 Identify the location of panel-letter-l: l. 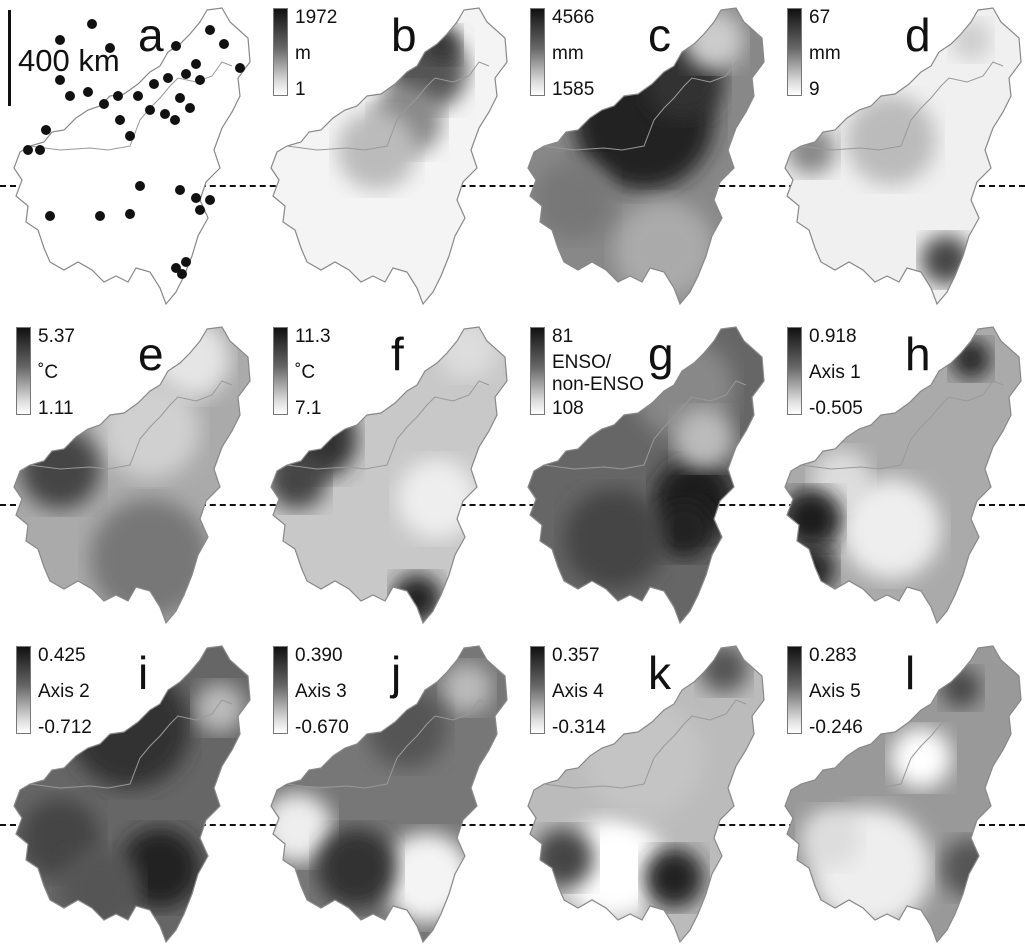
(910, 673).